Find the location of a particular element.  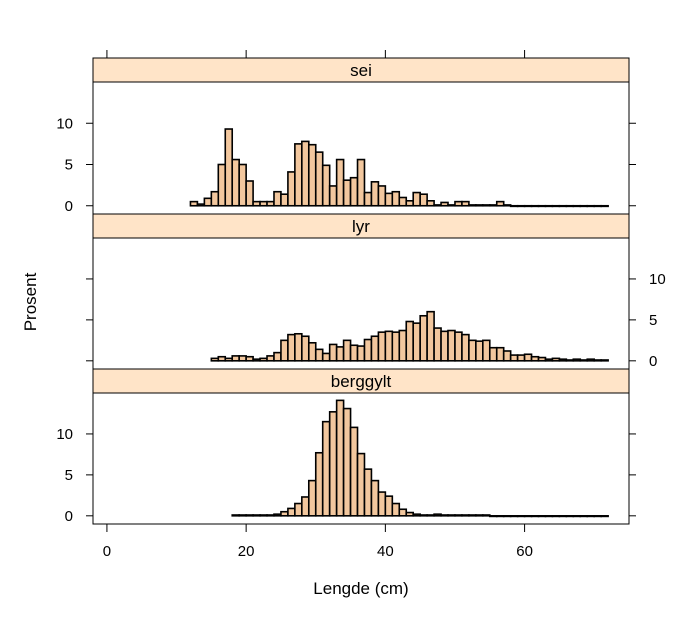

strip-label-berggylt: berggylt is located at coordinates (361, 381).